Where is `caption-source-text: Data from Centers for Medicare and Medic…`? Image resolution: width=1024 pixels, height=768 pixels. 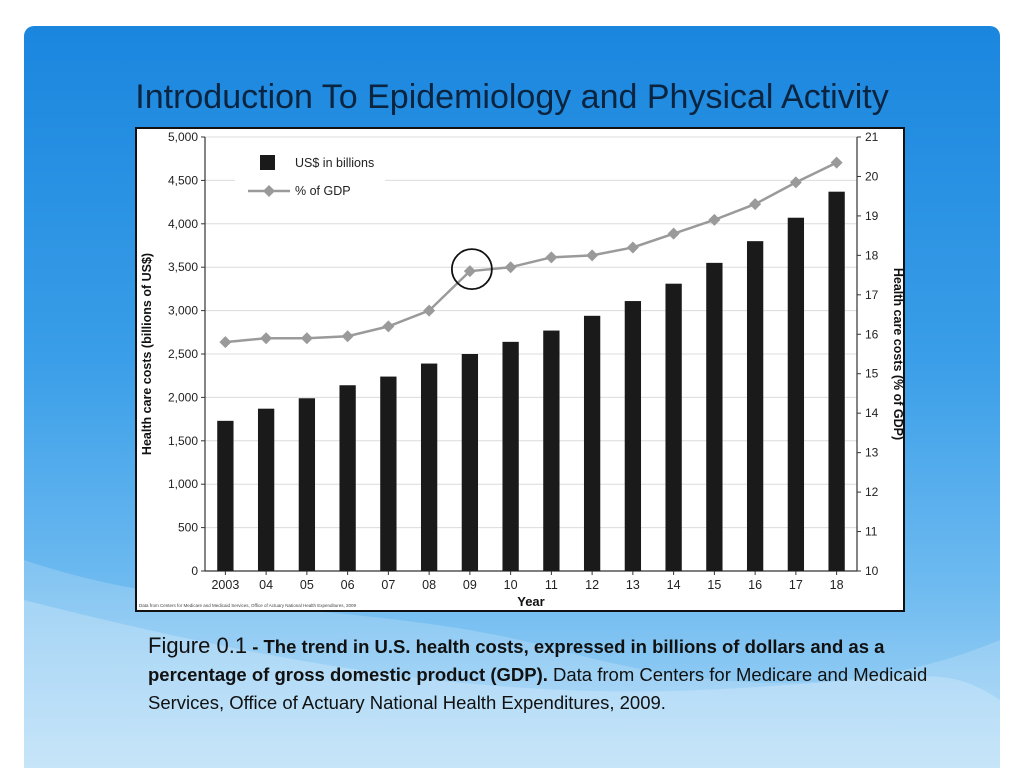 caption-source-text: Data from Centers for Medicare and Medic… is located at coordinates (538, 688).